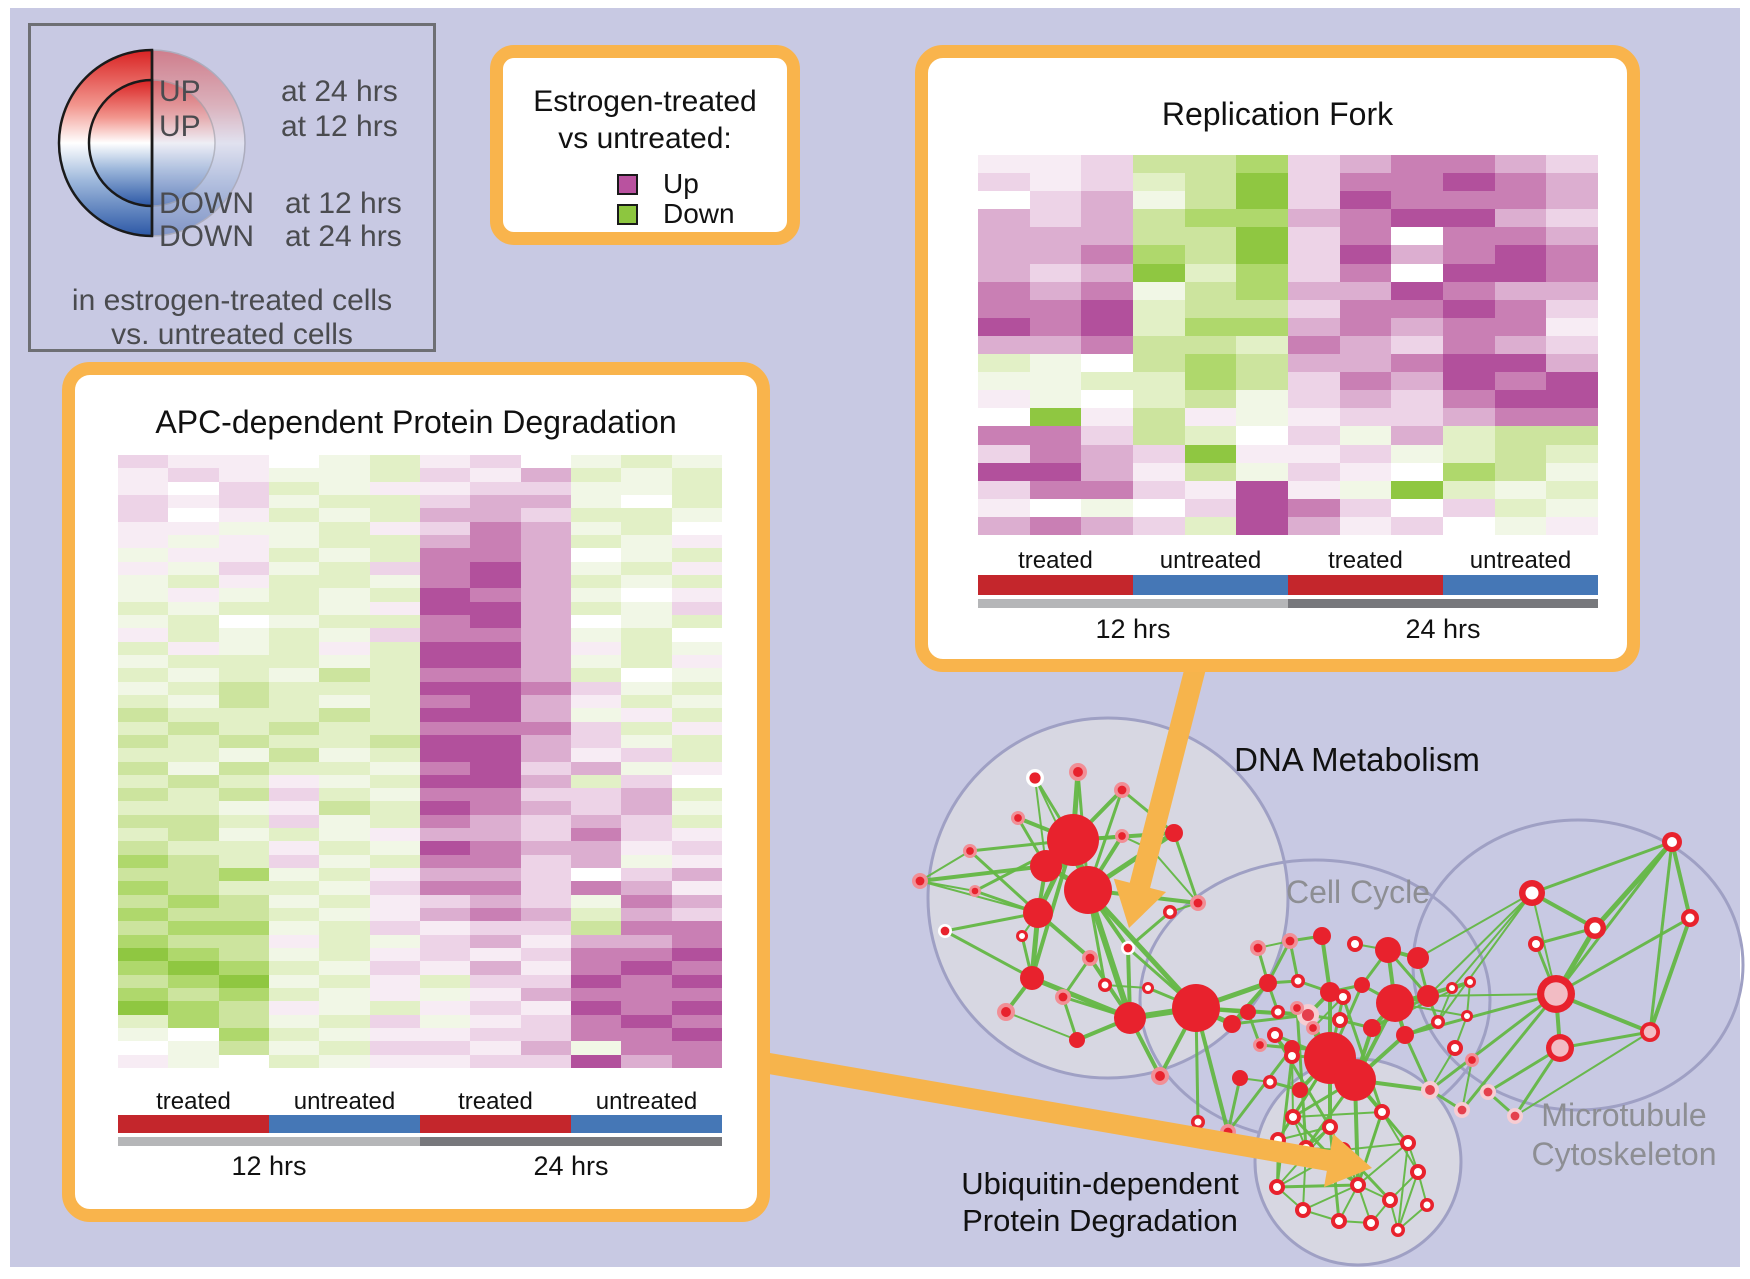 Image resolution: width=1750 pixels, height=1279 pixels. Describe the element at coordinates (180, 126) in the screenshot. I see `ring-legend-dir-1: UP` at that location.